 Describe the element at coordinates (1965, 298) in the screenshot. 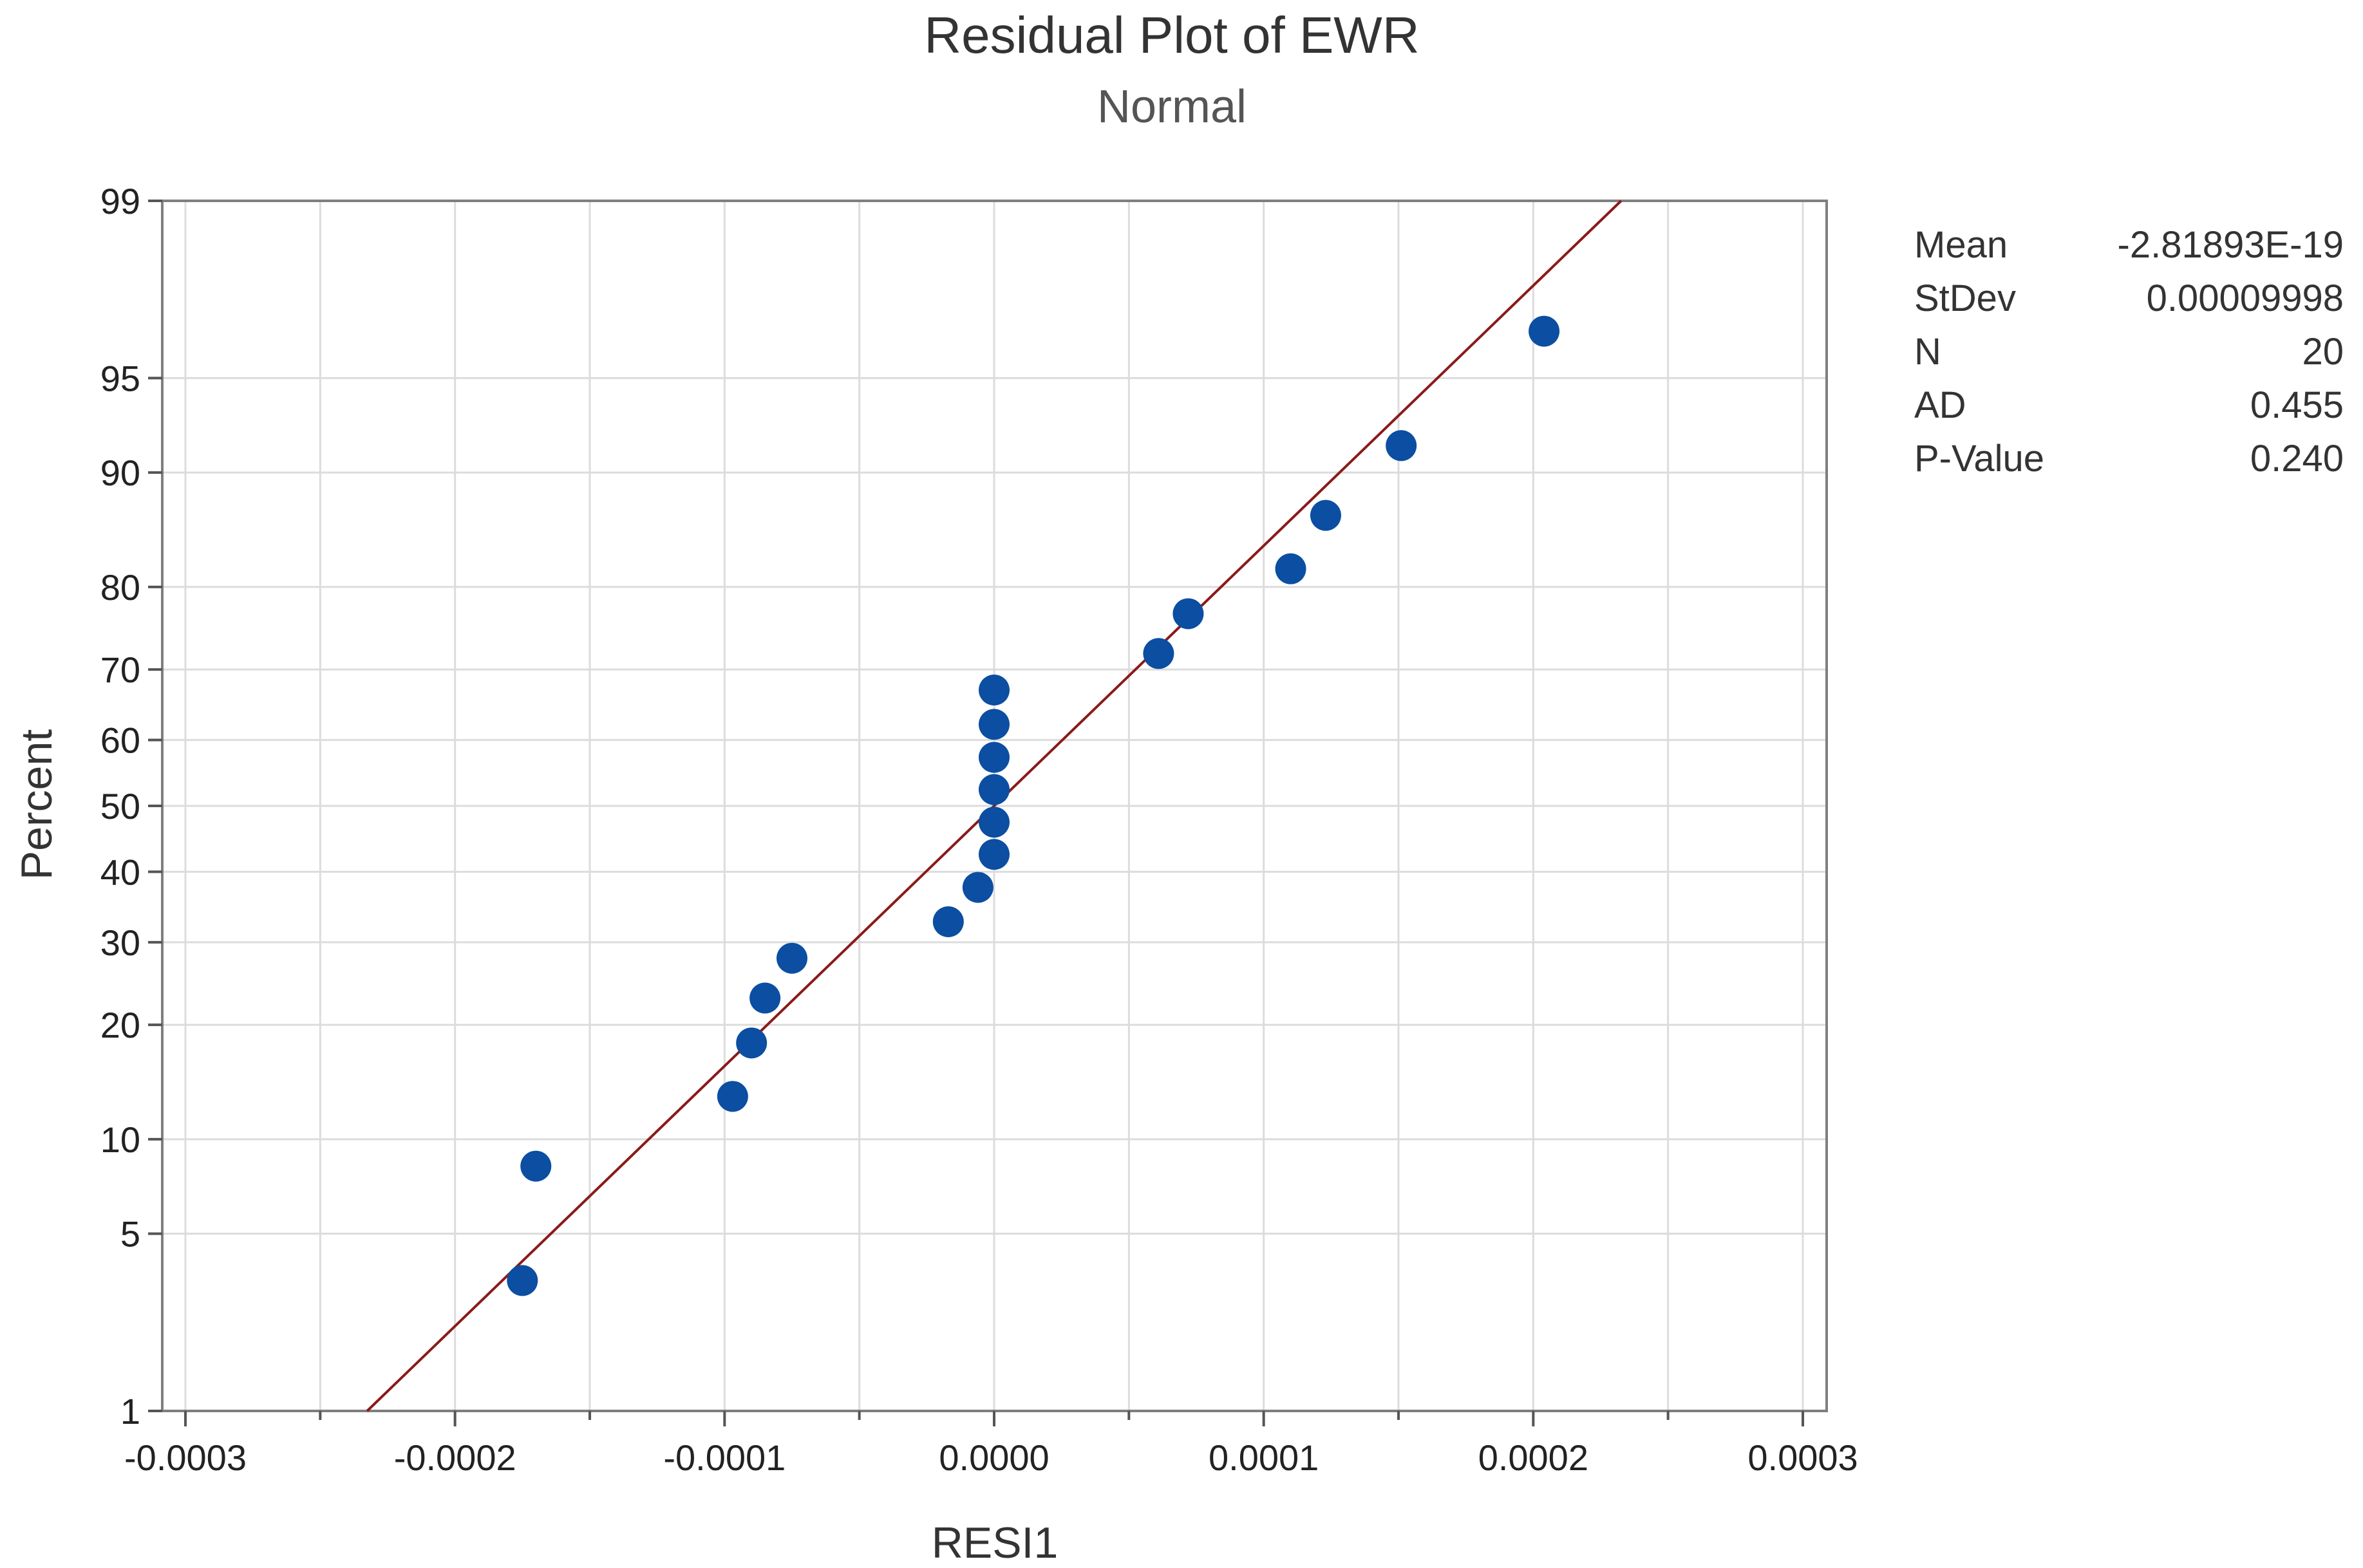

I see `stats-label: StDev` at that location.